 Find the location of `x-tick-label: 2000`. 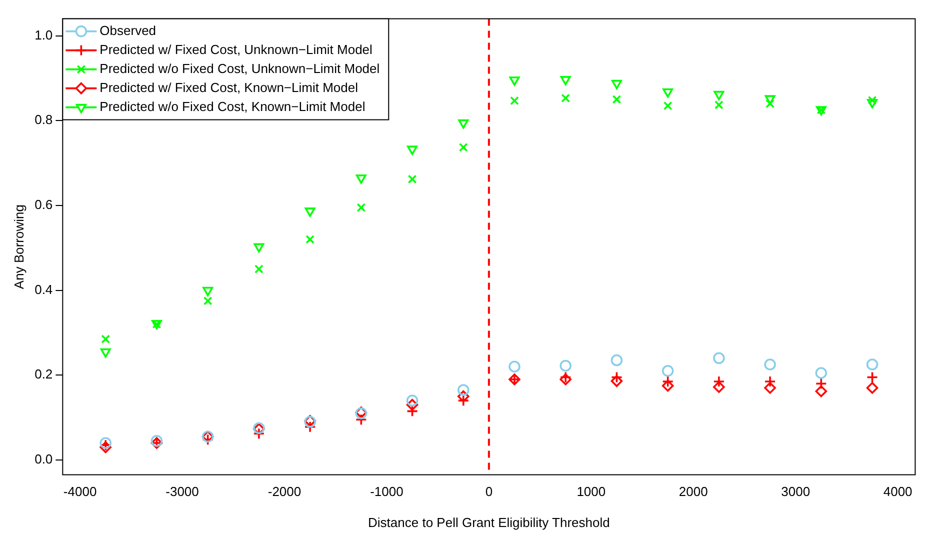

x-tick-label: 2000 is located at coordinates (693, 492).